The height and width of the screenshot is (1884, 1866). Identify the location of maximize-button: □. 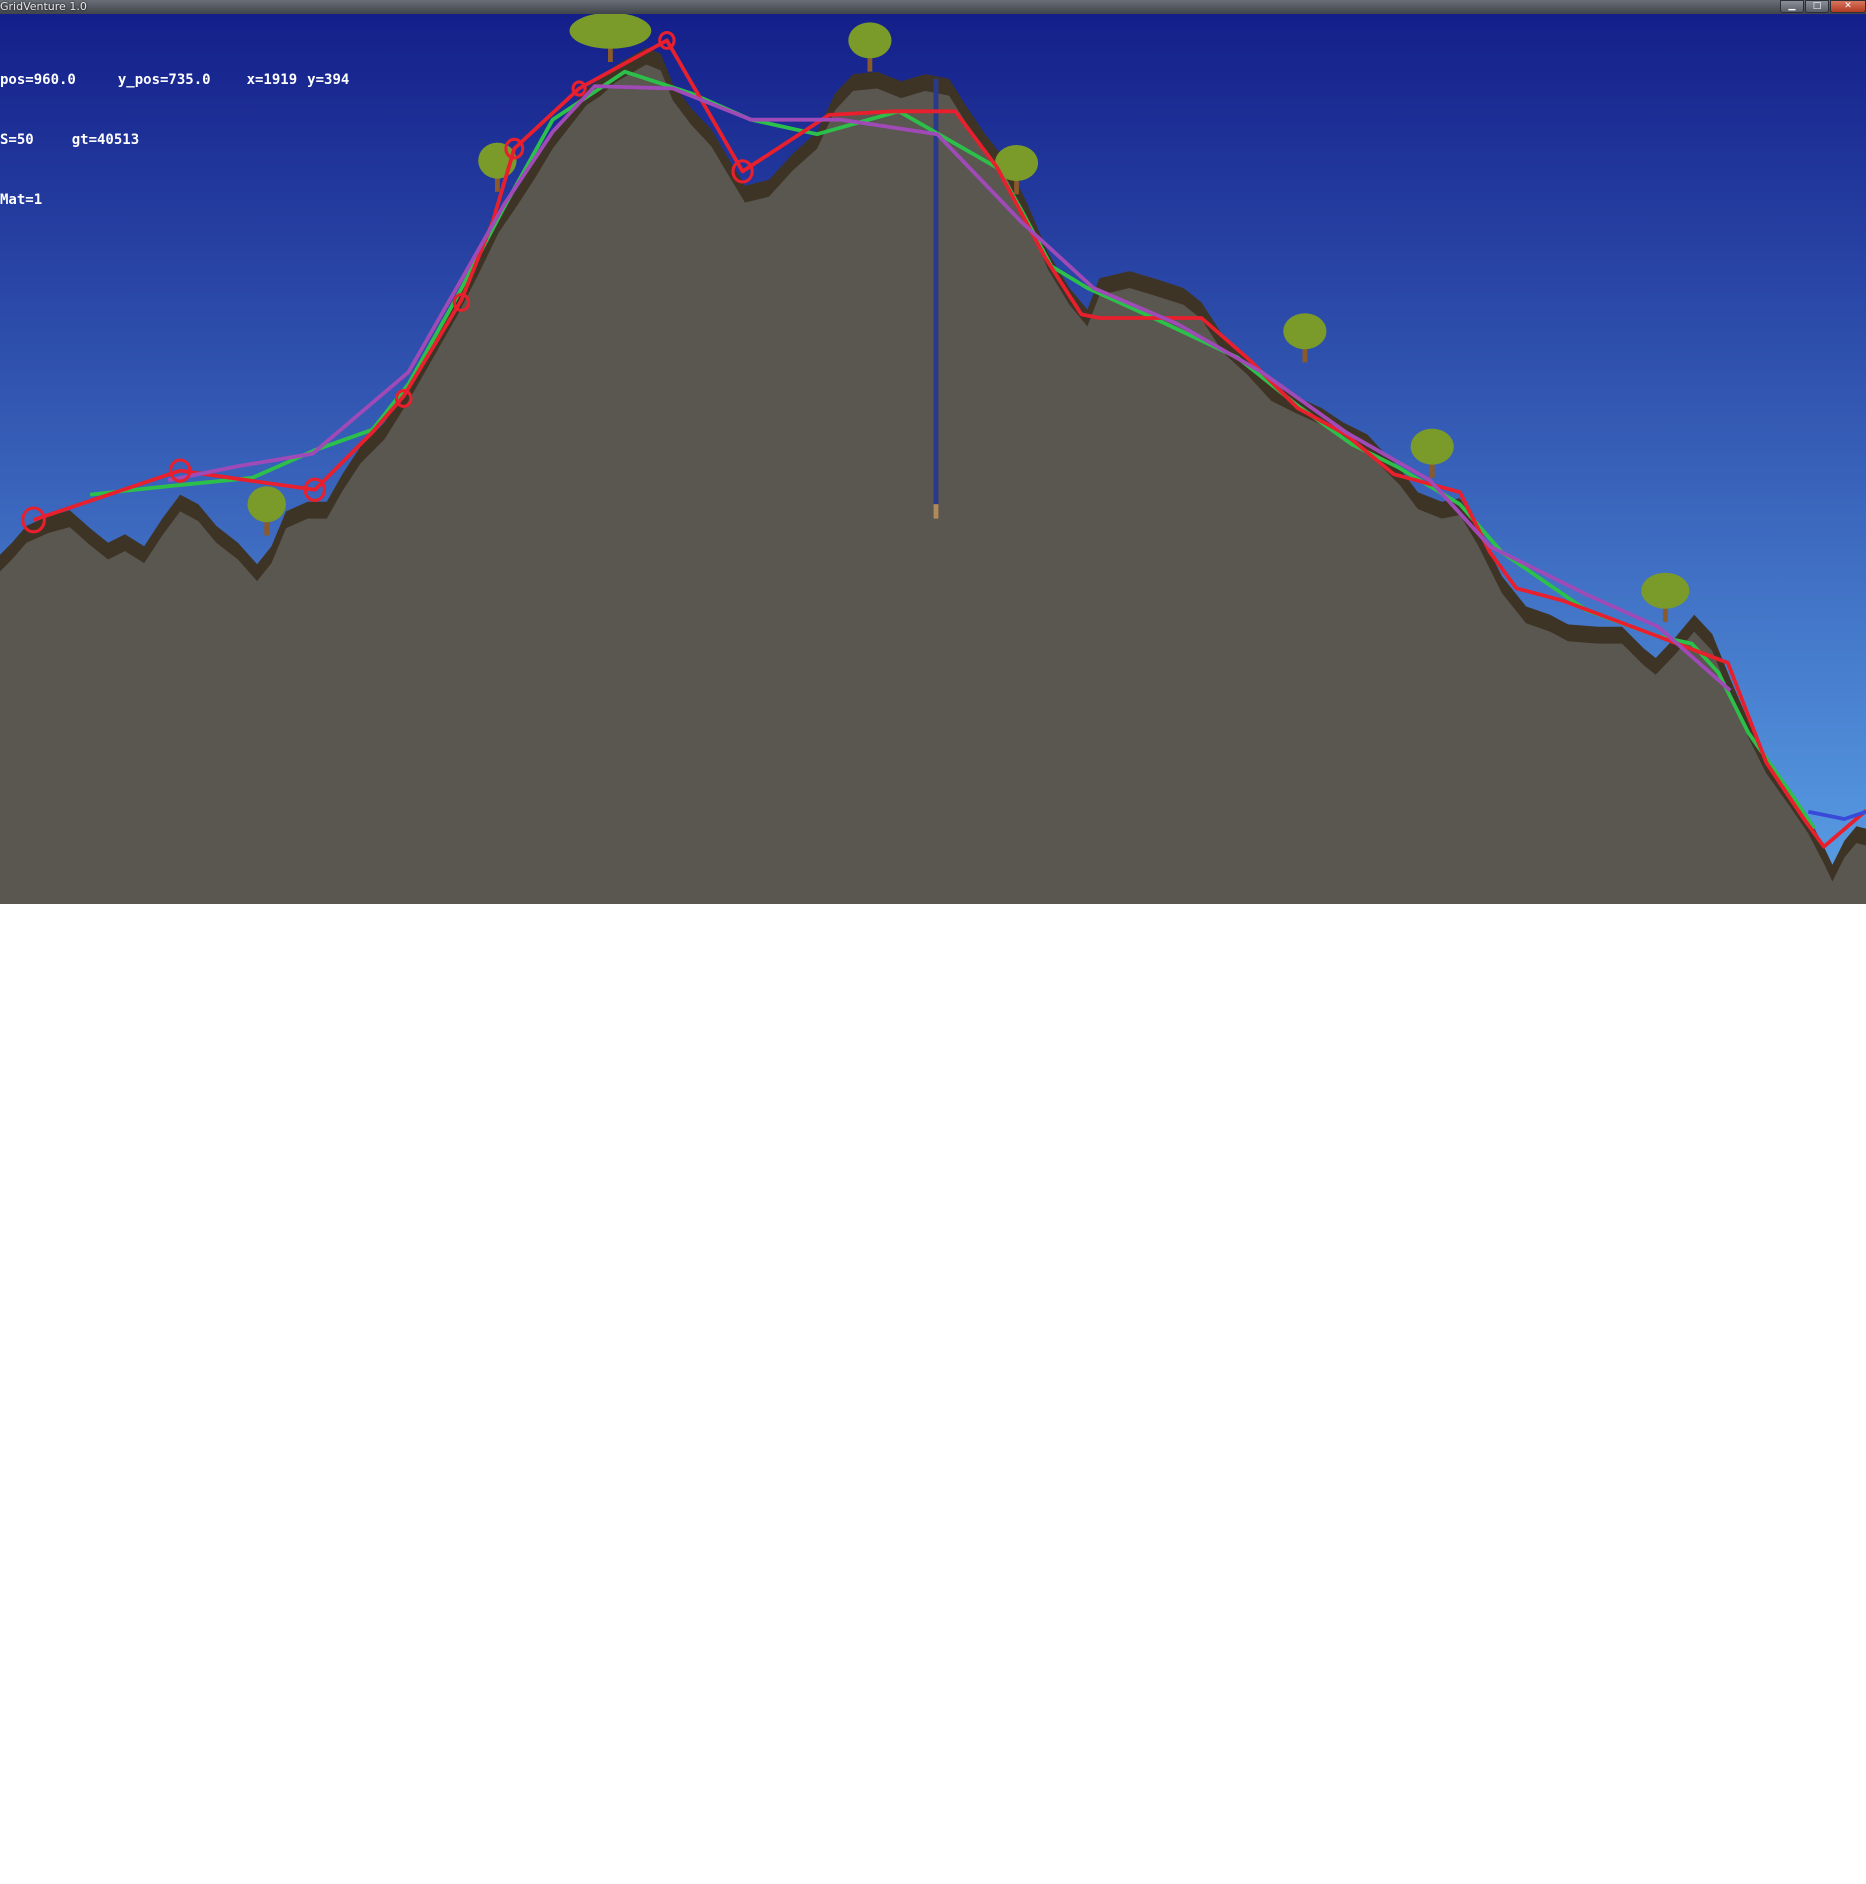
(1817, 6).